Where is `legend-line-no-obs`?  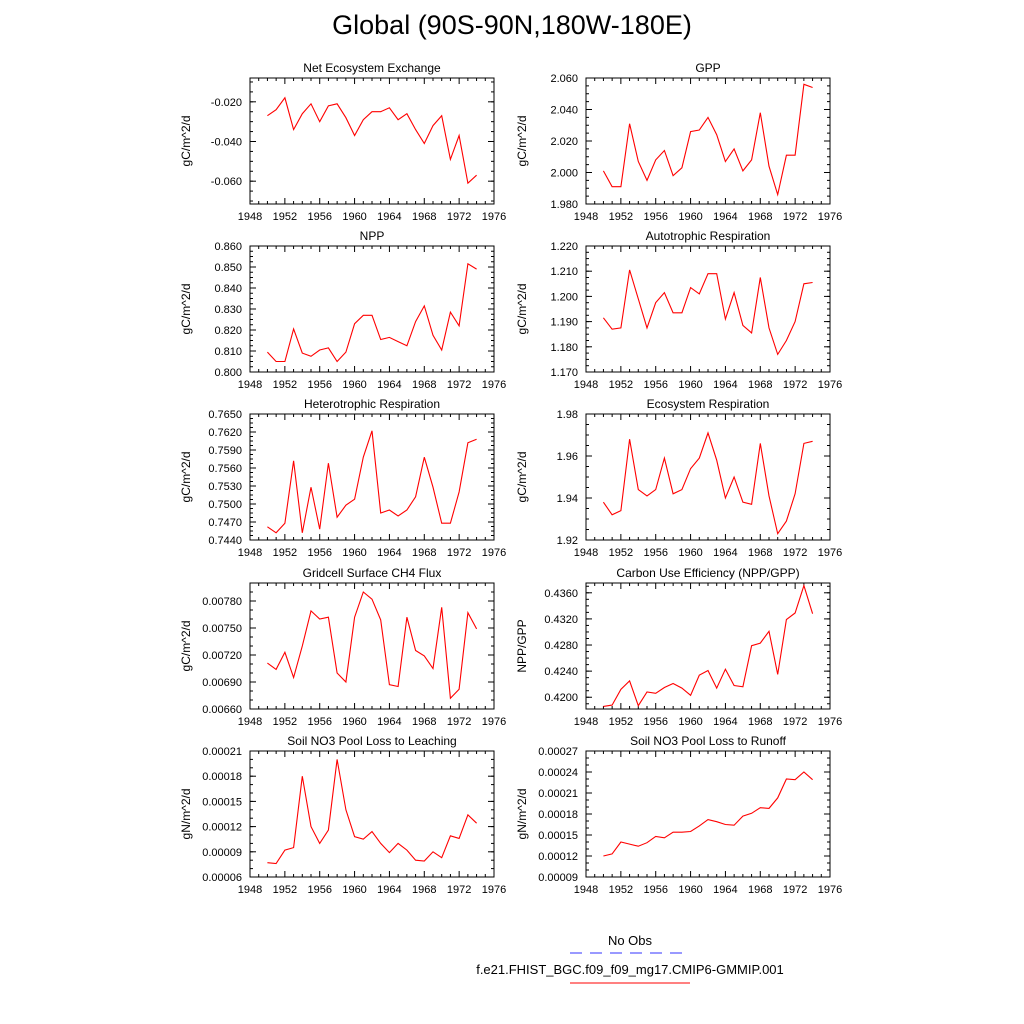 legend-line-no-obs is located at coordinates (630, 953).